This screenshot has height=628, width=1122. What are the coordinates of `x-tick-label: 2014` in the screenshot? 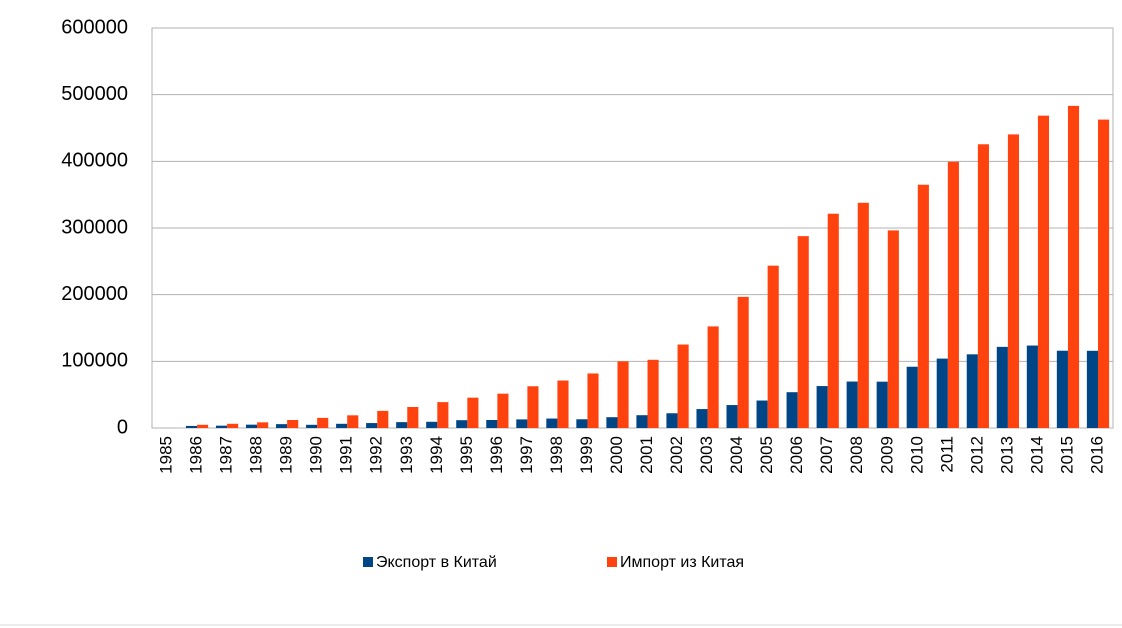 It's located at (1036, 455).